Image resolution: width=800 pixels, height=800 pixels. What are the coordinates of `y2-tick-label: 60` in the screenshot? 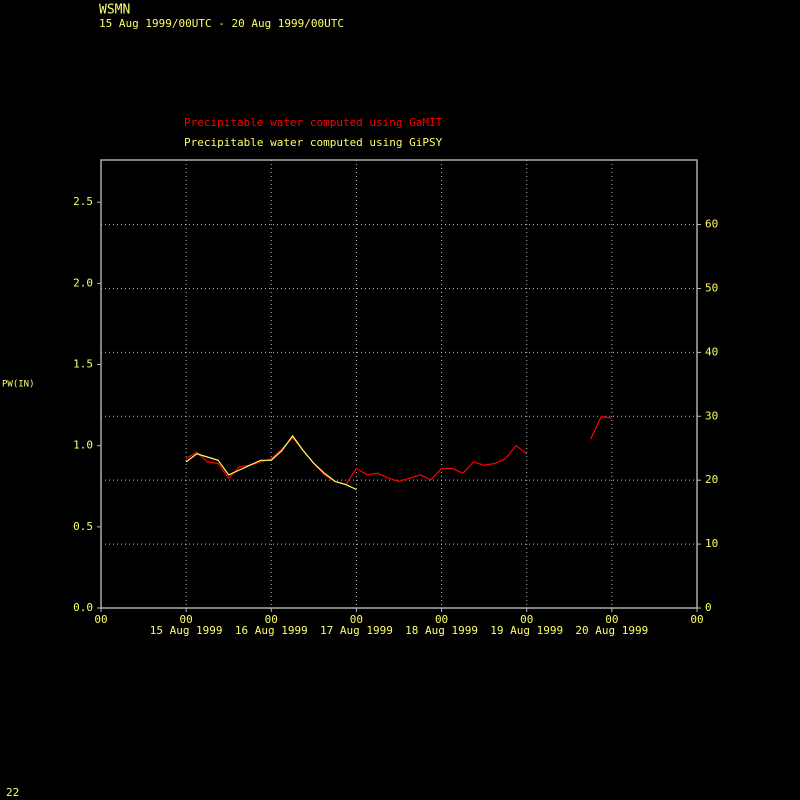 It's located at (711, 224).